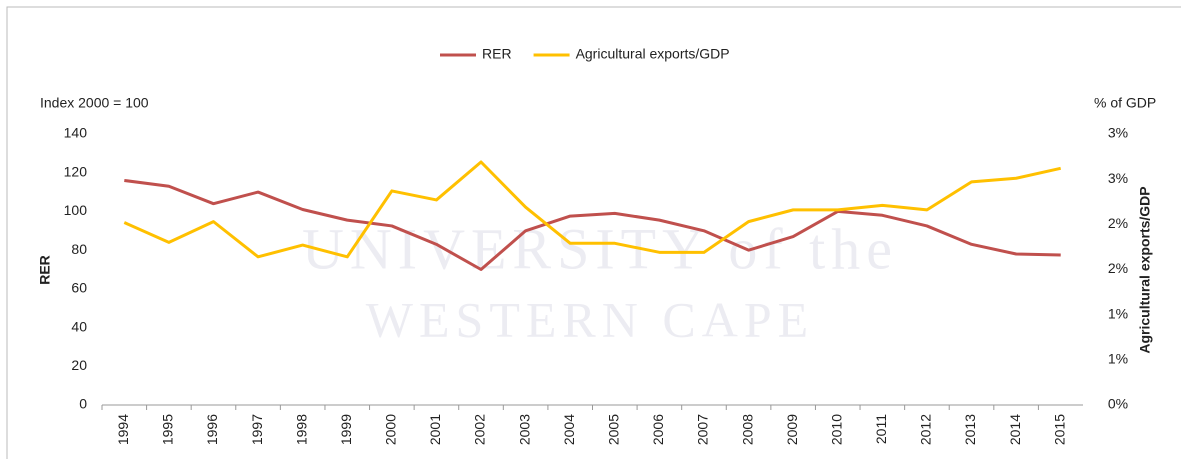 The width and height of the screenshot is (1181, 459). What do you see at coordinates (926, 429) in the screenshot?
I see `x-tick-label: 2012` at bounding box center [926, 429].